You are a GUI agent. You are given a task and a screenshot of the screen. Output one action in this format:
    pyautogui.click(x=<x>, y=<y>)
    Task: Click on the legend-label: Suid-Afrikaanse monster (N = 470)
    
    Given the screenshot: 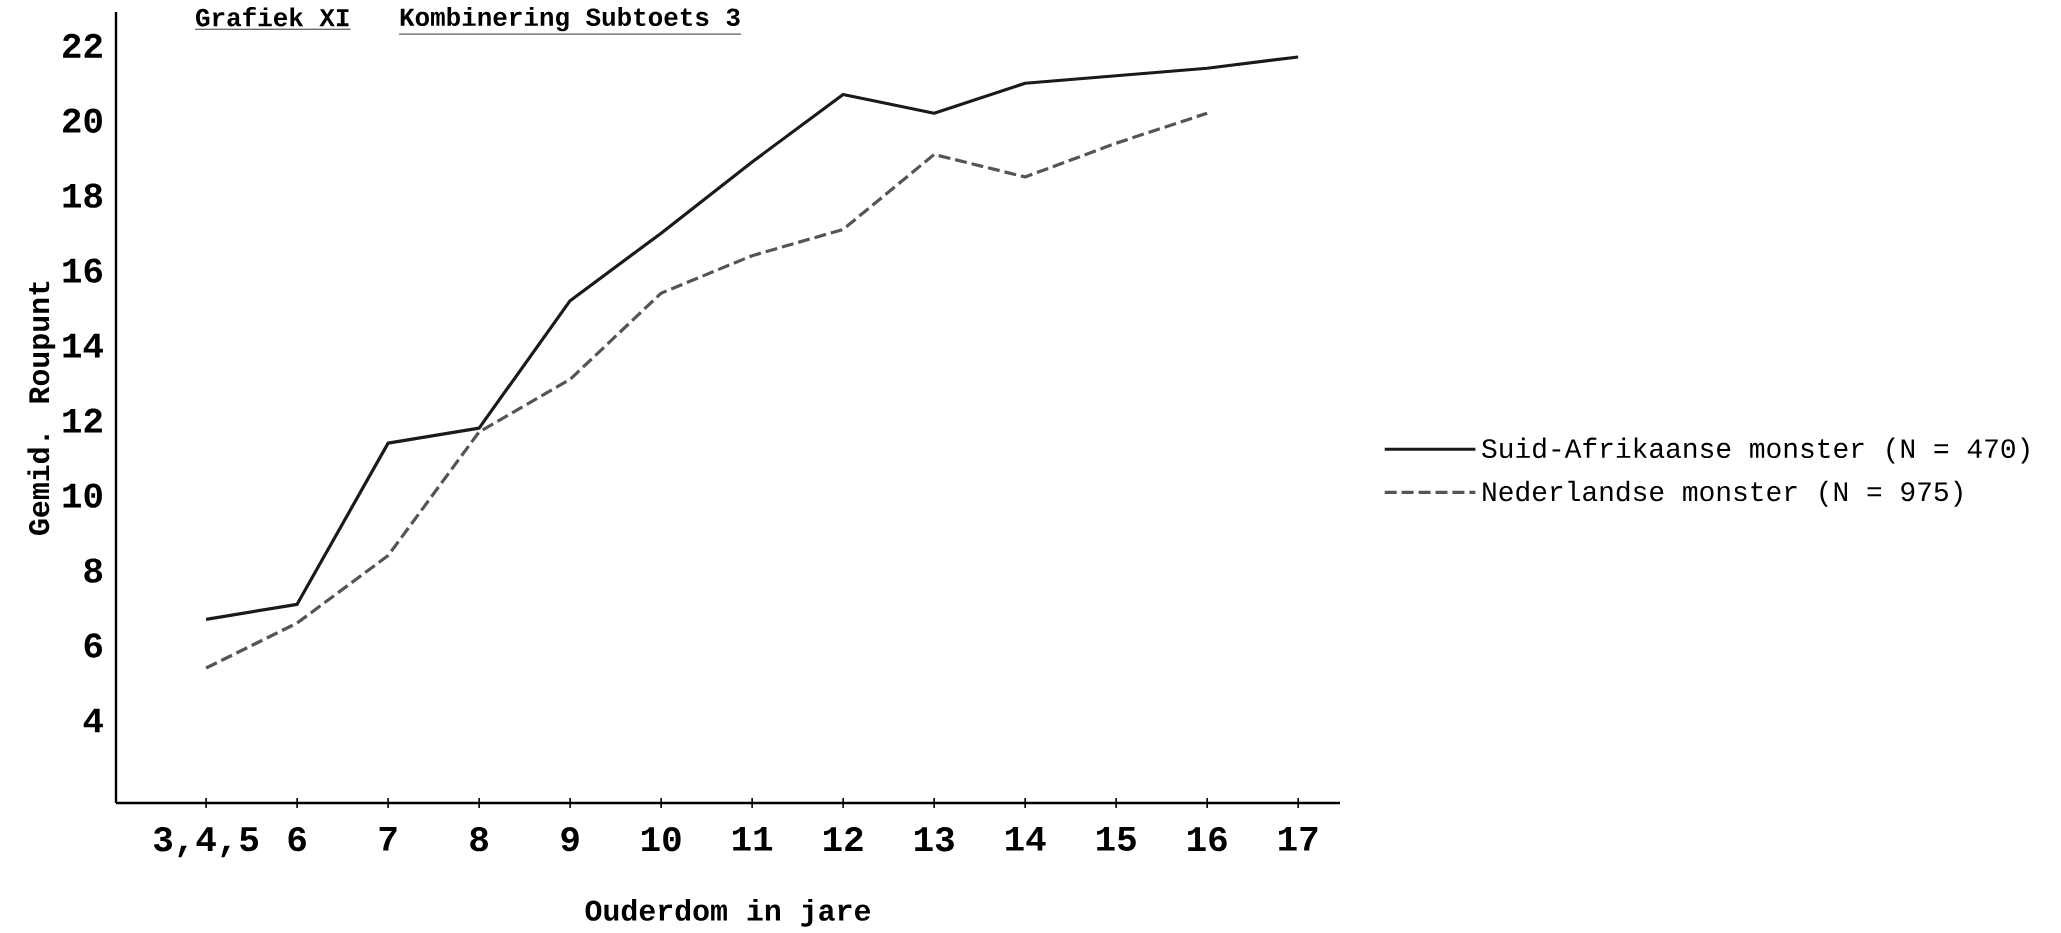 What is the action you would take?
    pyautogui.click(x=1755, y=450)
    